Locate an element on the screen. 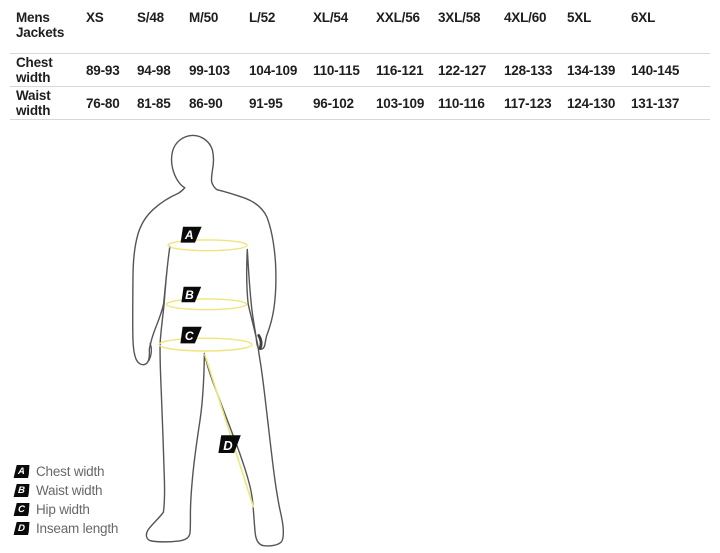 The image size is (720, 553). table-value: 104-109 is located at coordinates (273, 70).